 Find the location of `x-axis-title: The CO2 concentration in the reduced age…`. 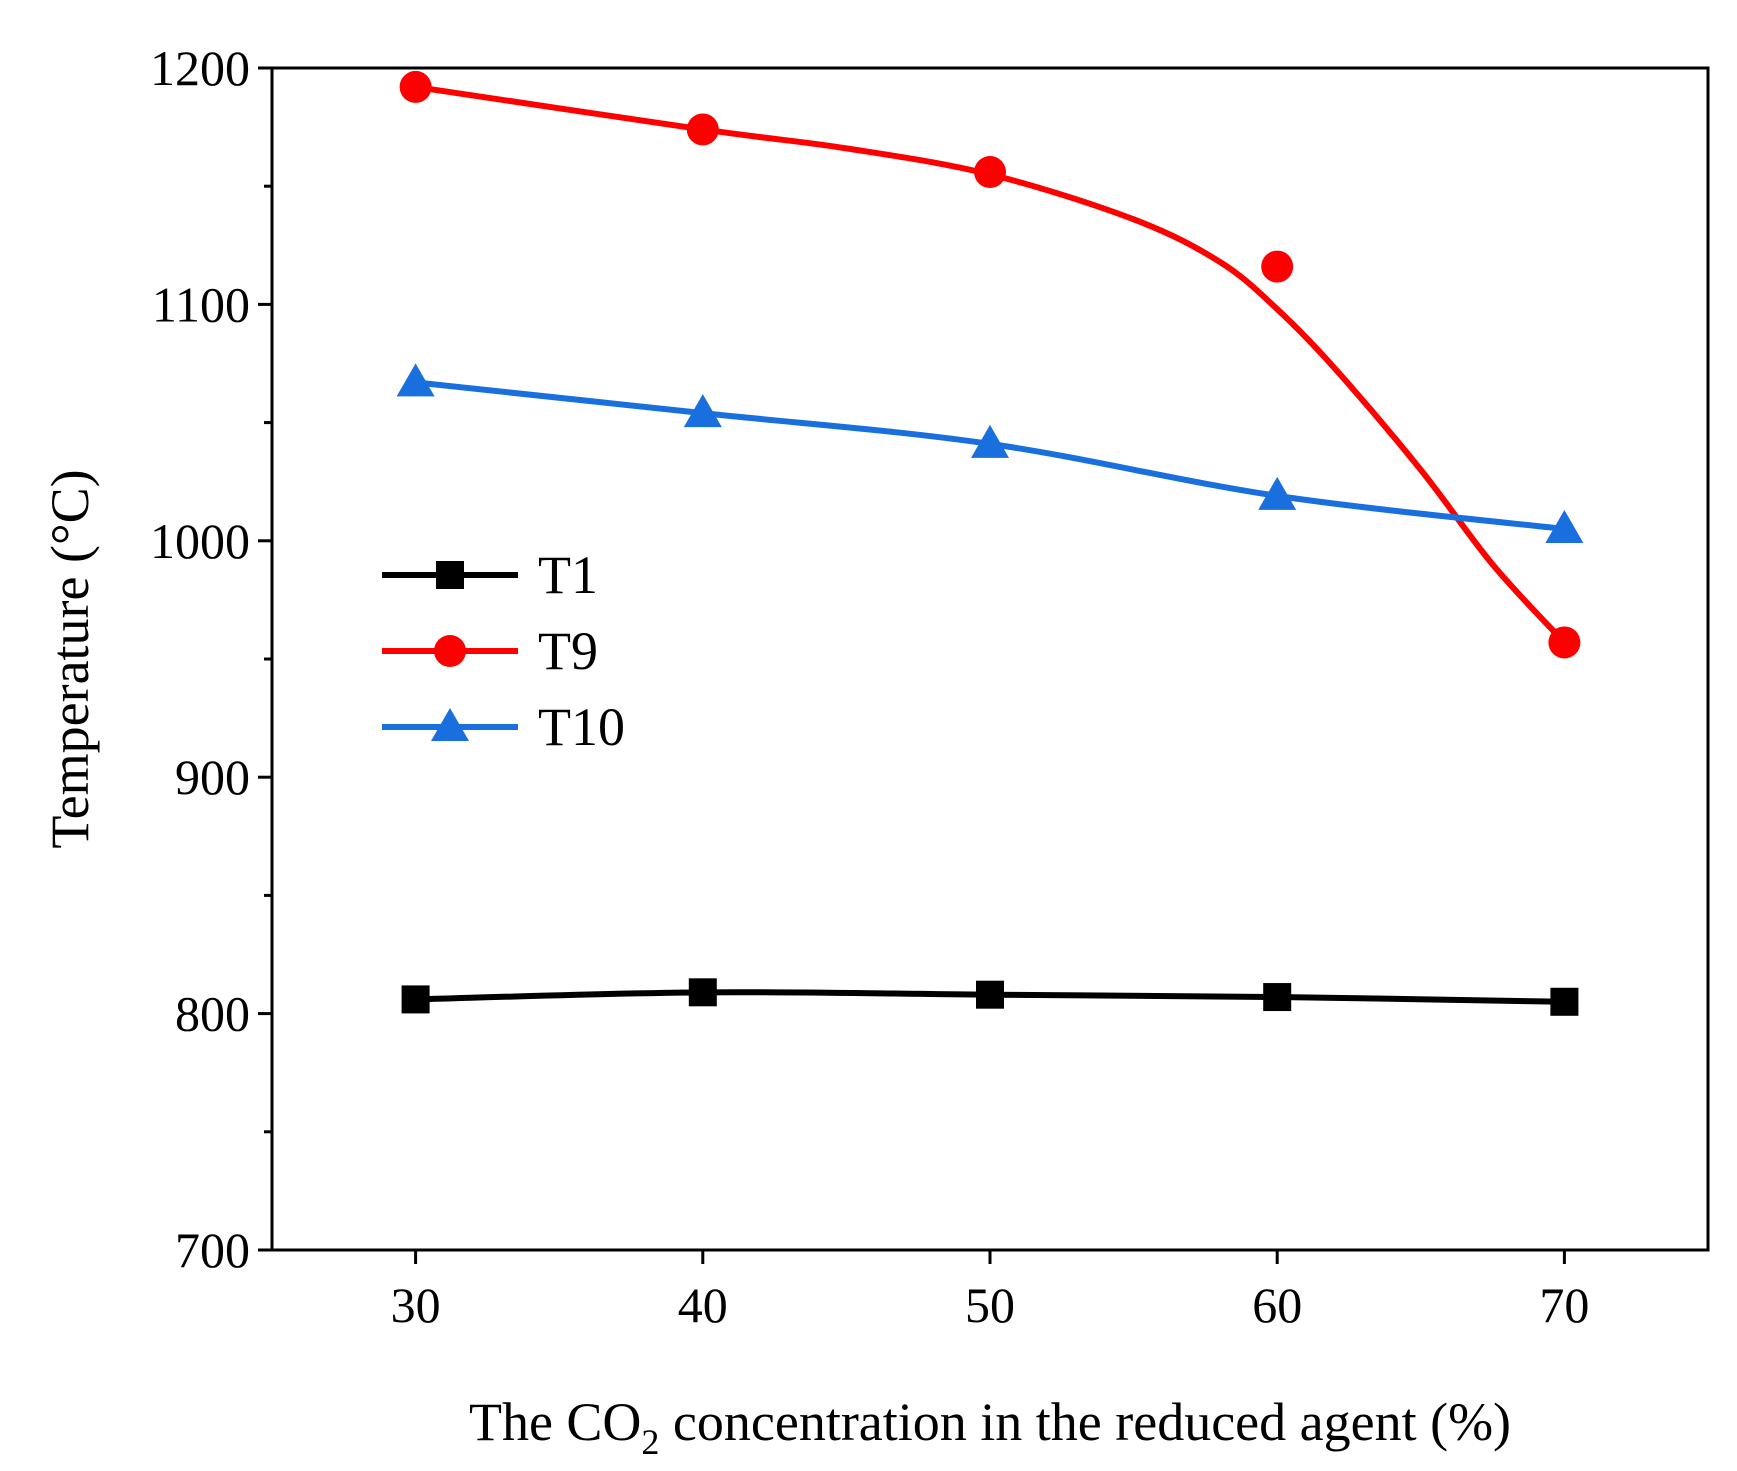

x-axis-title: The CO2 concentration in the reduced age… is located at coordinates (990, 1427).